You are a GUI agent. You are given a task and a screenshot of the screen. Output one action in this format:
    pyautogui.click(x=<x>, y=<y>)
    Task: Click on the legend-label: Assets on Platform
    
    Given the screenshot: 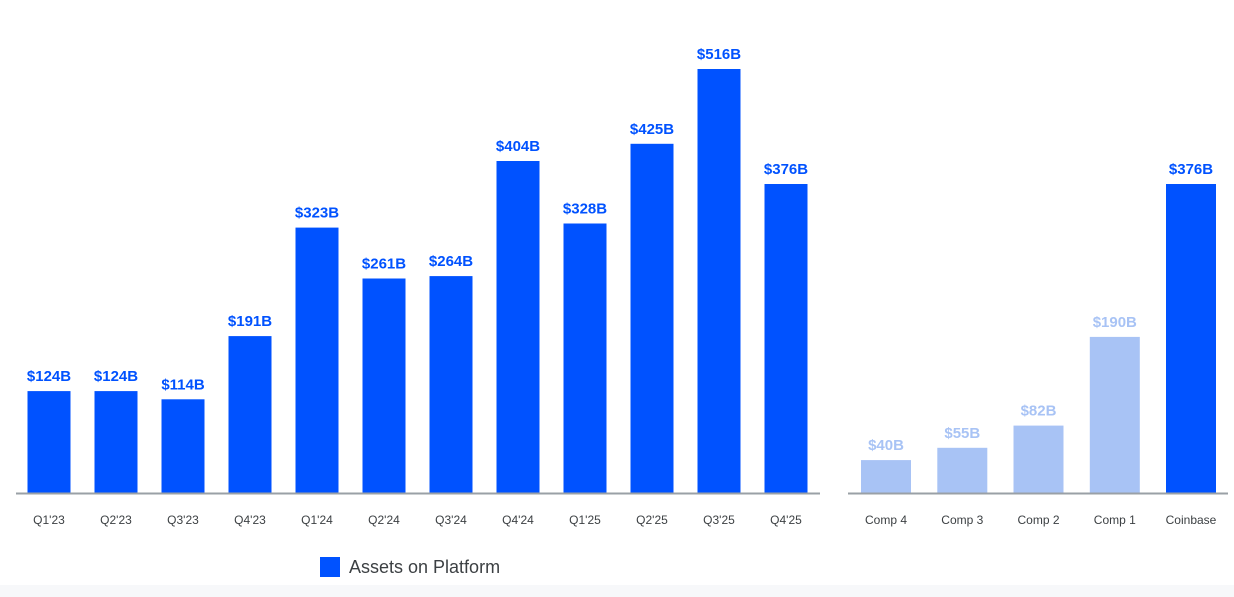 What is the action you would take?
    pyautogui.click(x=425, y=566)
    